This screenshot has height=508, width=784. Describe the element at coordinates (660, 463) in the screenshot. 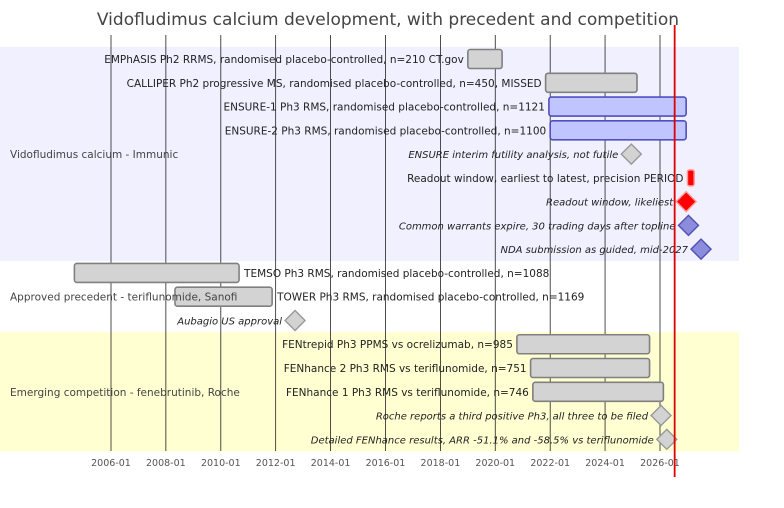

I see `x-tick-label: 2026-01` at that location.